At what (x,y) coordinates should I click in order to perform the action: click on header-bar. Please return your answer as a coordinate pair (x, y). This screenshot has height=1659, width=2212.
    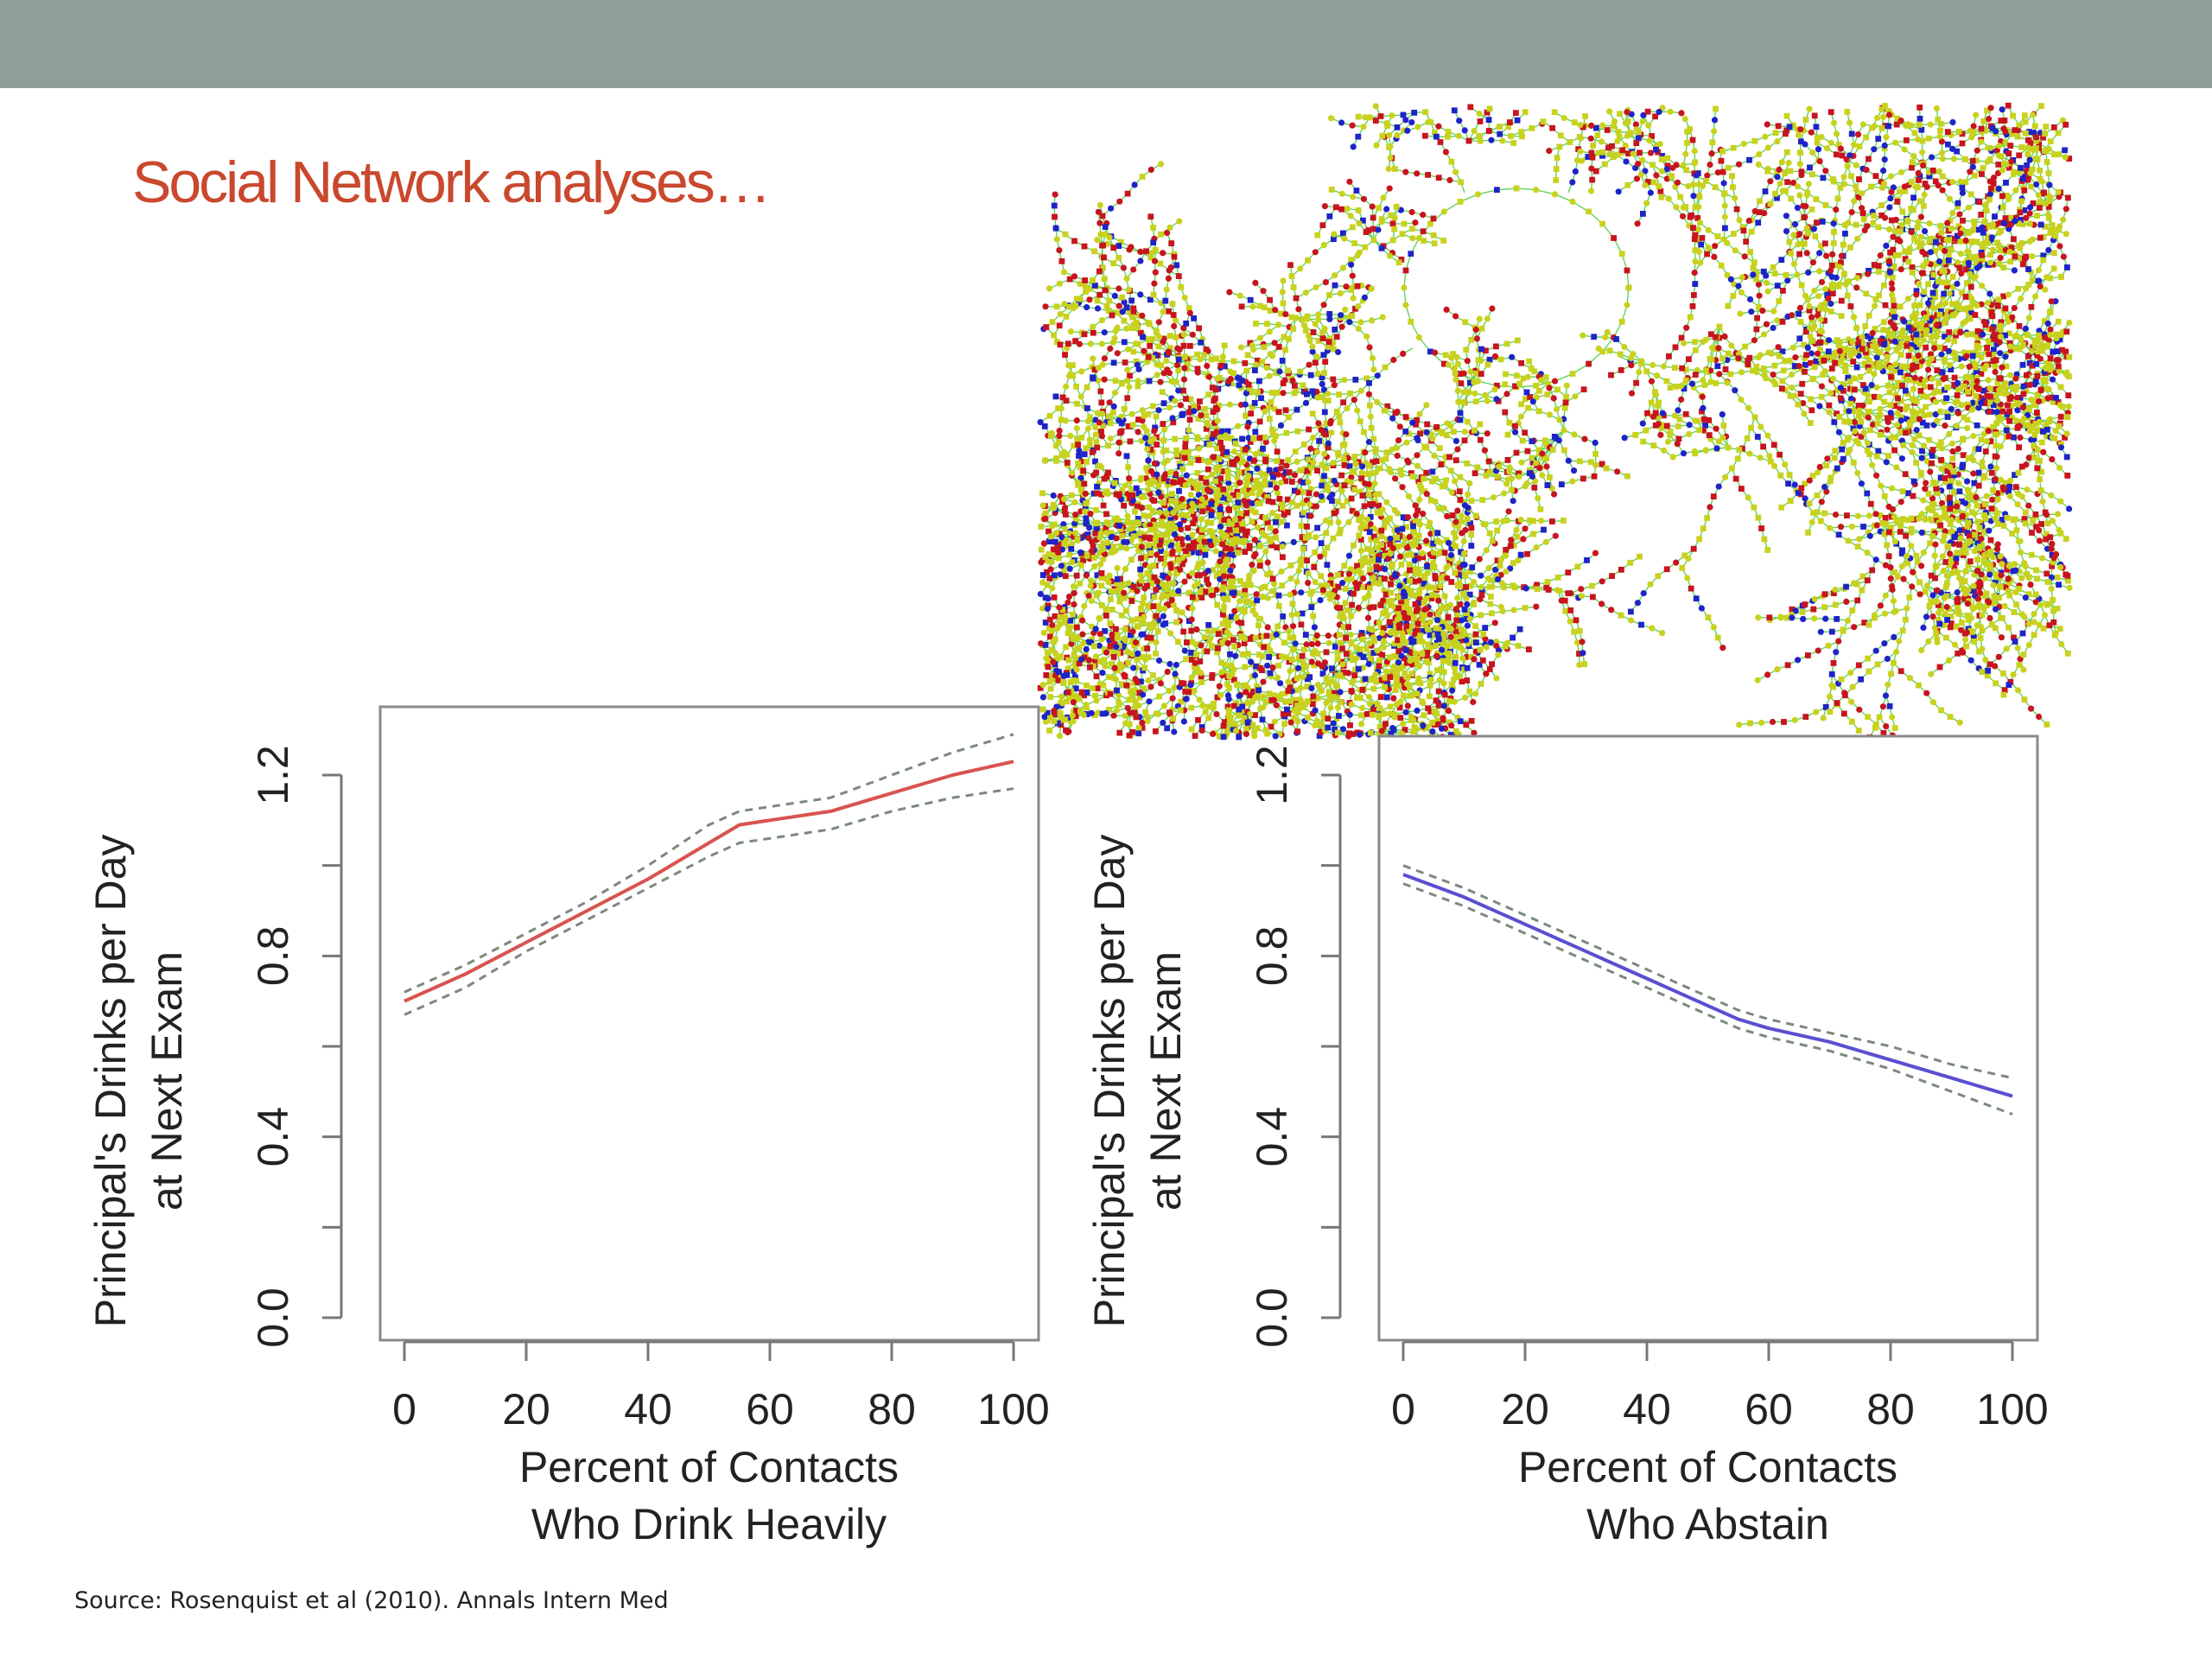
    Looking at the image, I should click on (1106, 44).